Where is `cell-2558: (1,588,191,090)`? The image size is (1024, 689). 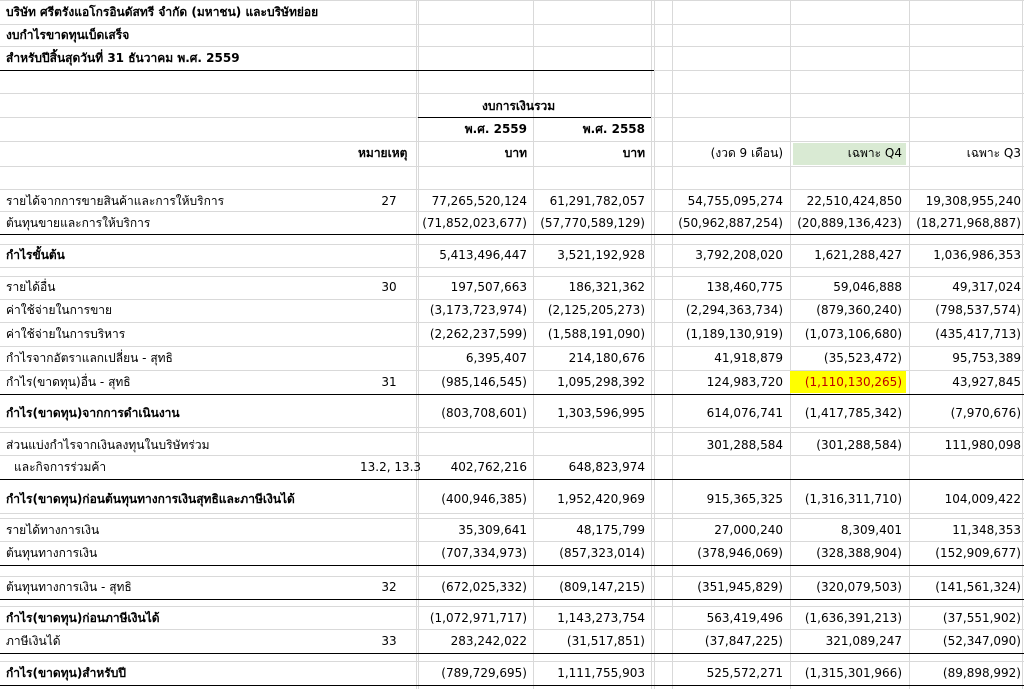 cell-2558: (1,588,191,090) is located at coordinates (596, 334).